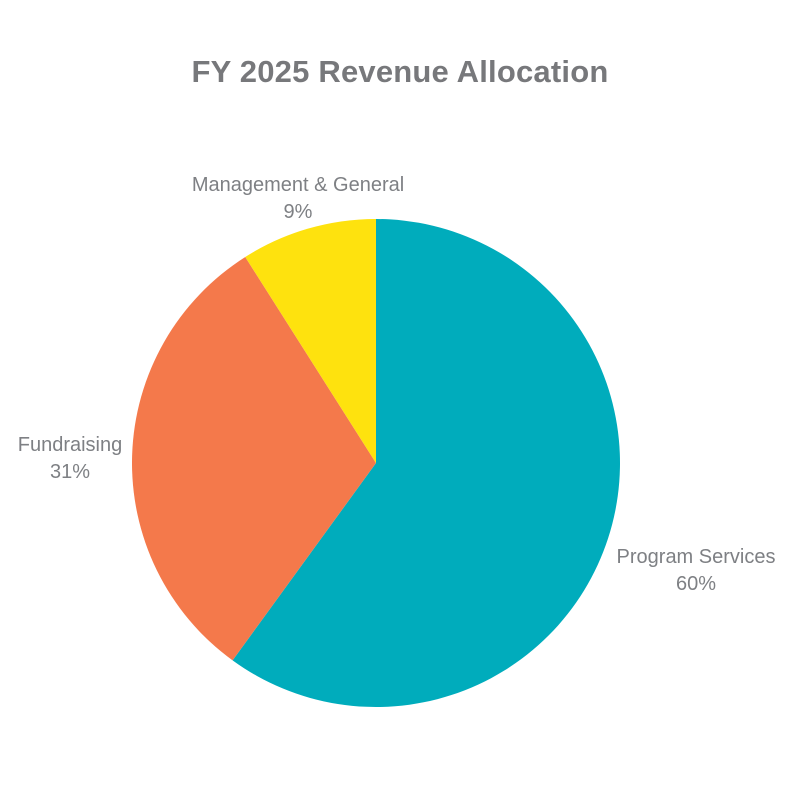  Describe the element at coordinates (298, 185) in the screenshot. I see `slice-label-text: Management & General` at that location.